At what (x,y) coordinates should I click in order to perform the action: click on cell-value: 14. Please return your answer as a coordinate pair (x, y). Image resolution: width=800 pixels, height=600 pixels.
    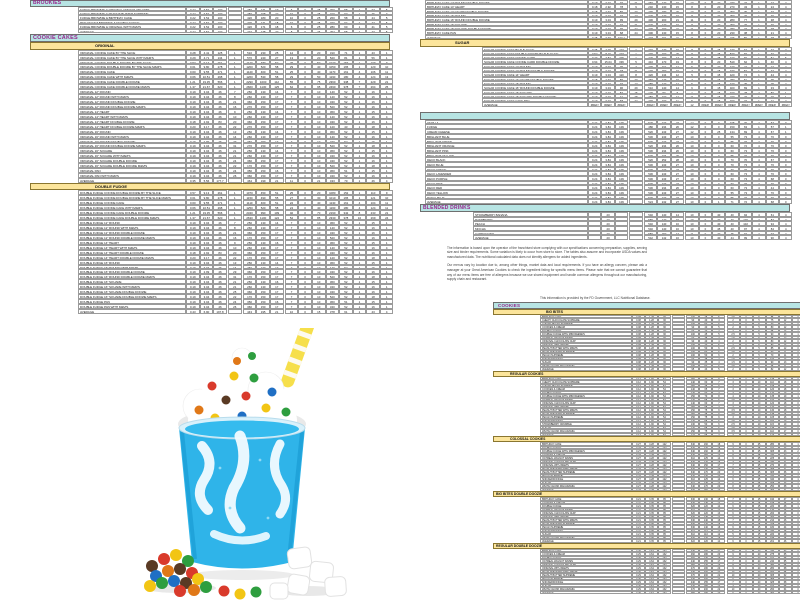
    Looking at the image, I should click on (719, 458).